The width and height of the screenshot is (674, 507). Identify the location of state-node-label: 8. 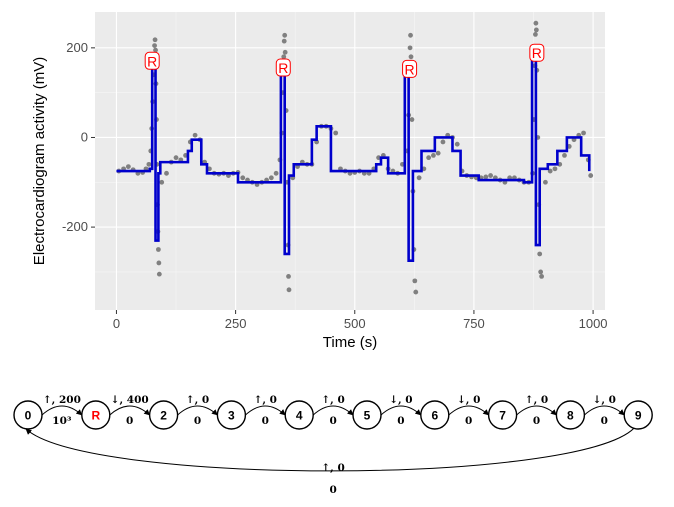
(570, 416).